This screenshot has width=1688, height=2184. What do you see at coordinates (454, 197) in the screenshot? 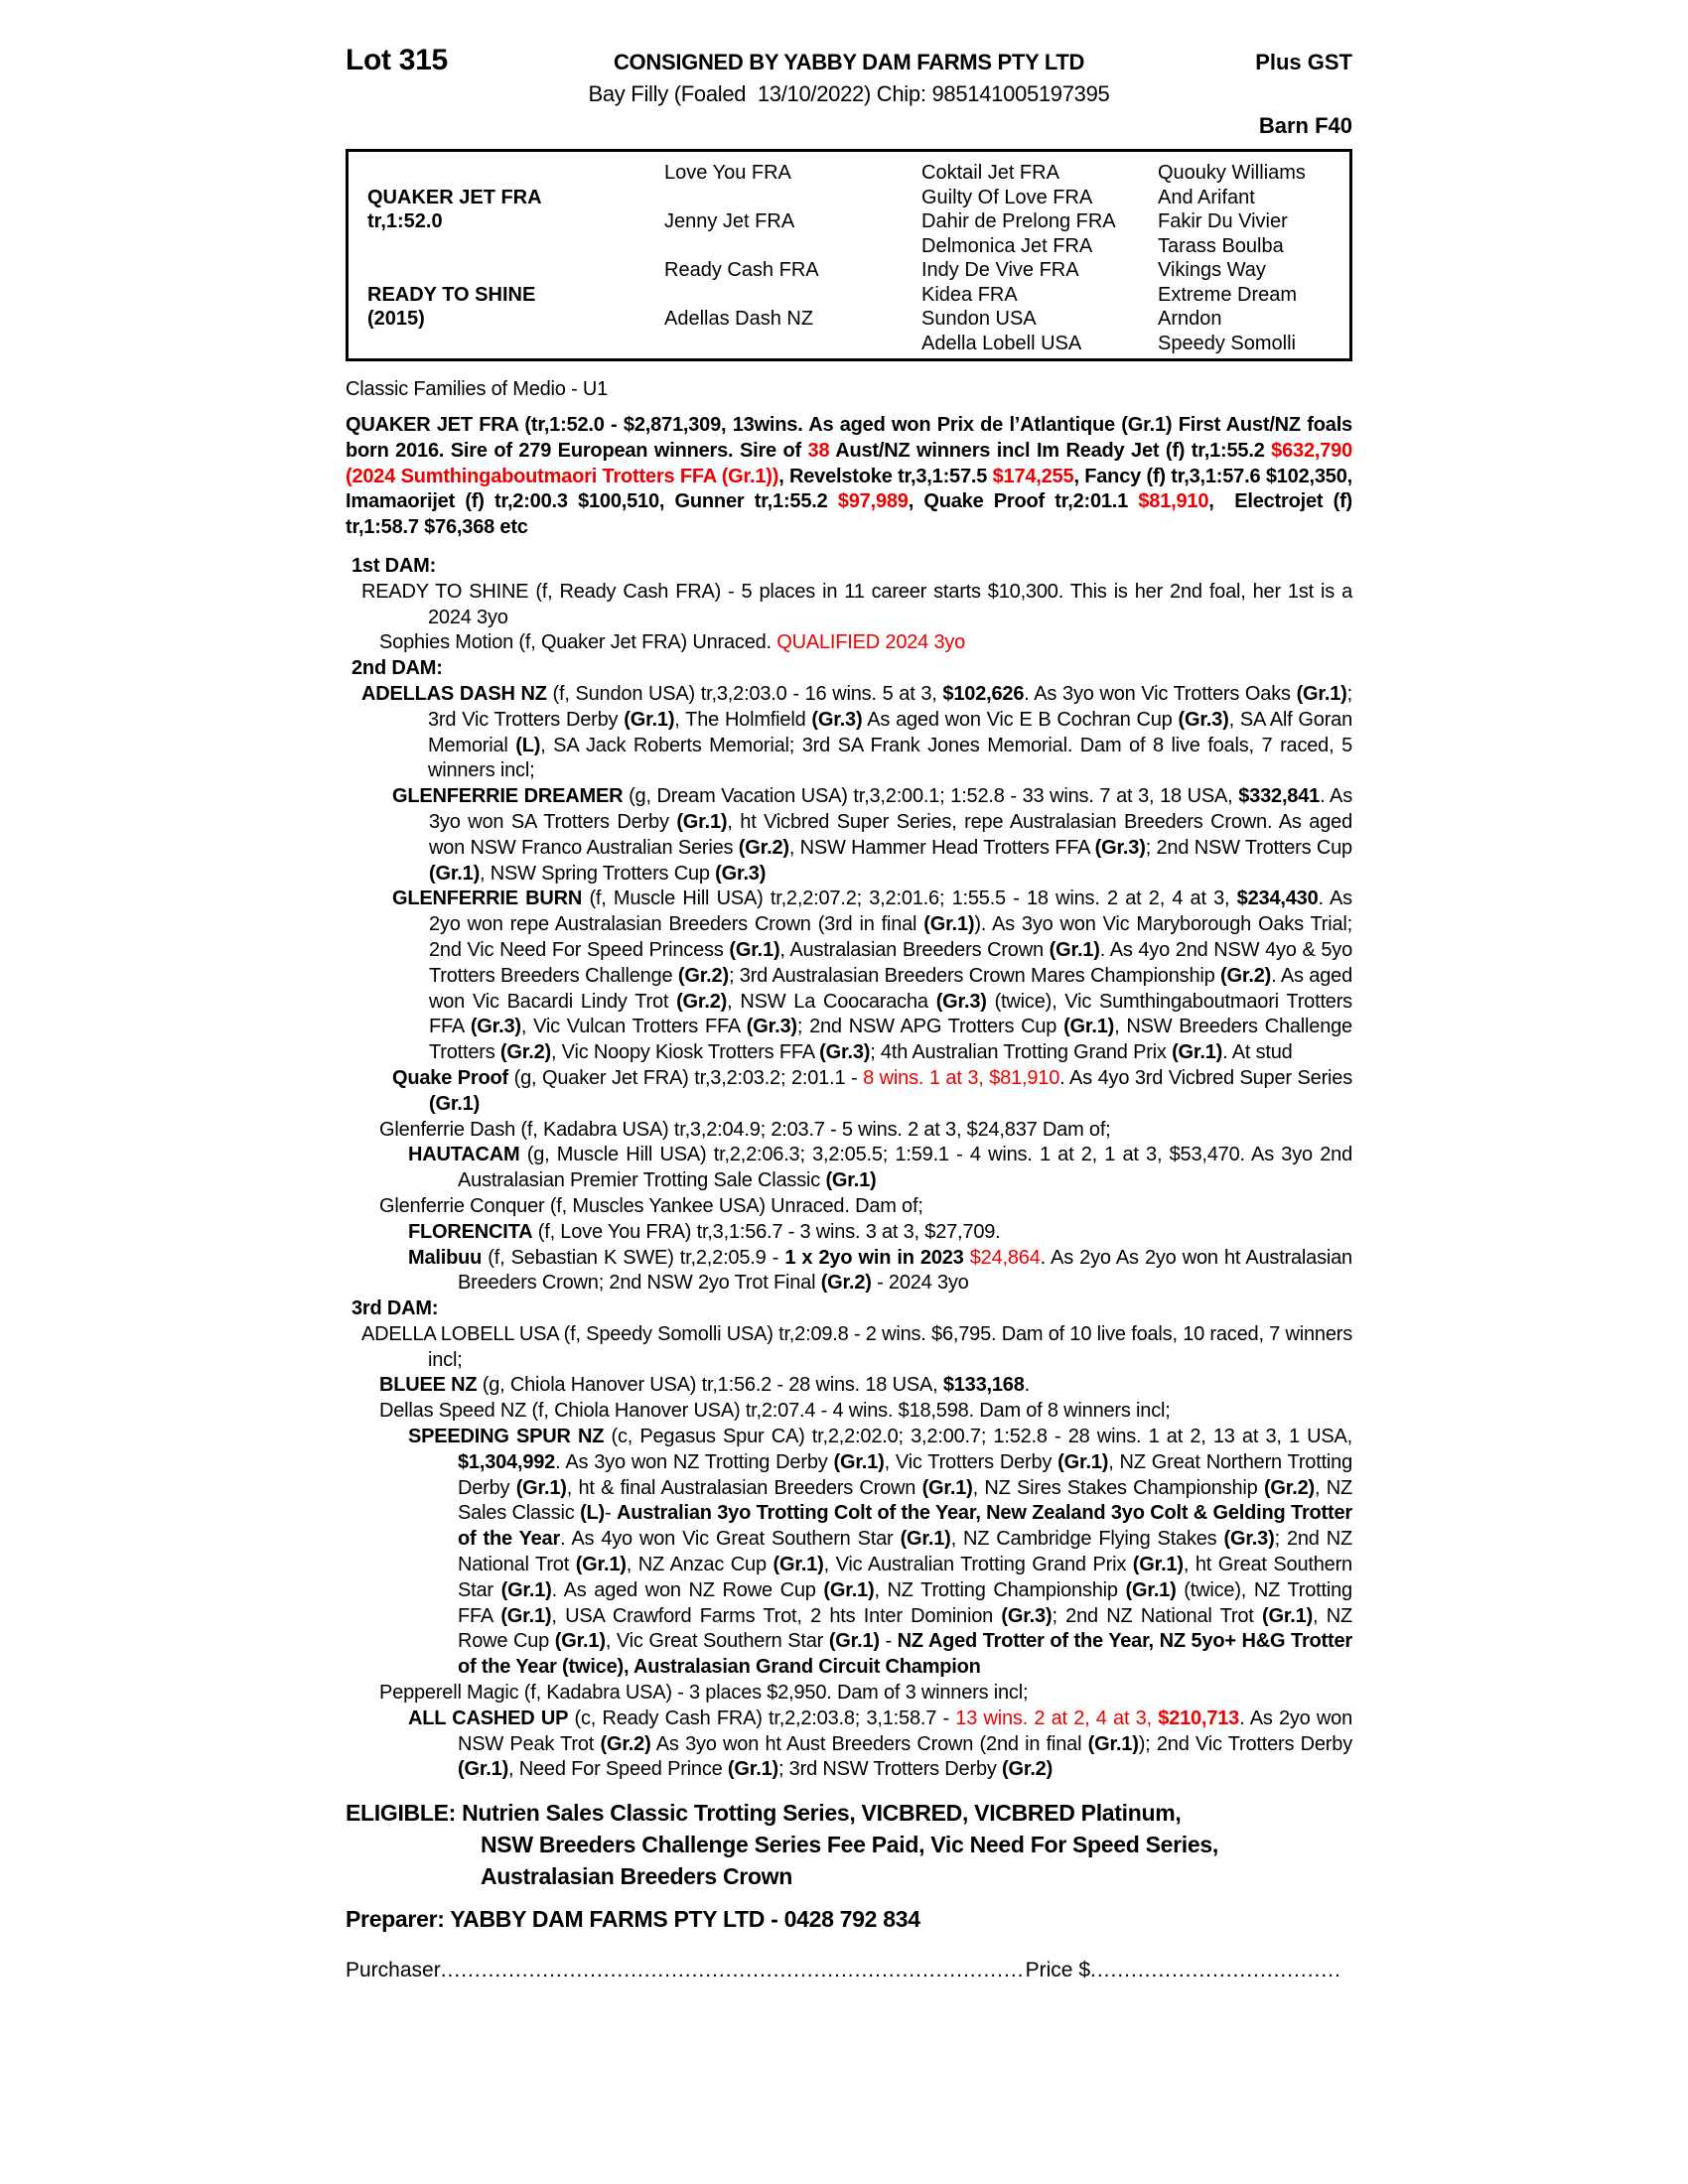
I see `sire-name: QUAKER JET FRA` at bounding box center [454, 197].